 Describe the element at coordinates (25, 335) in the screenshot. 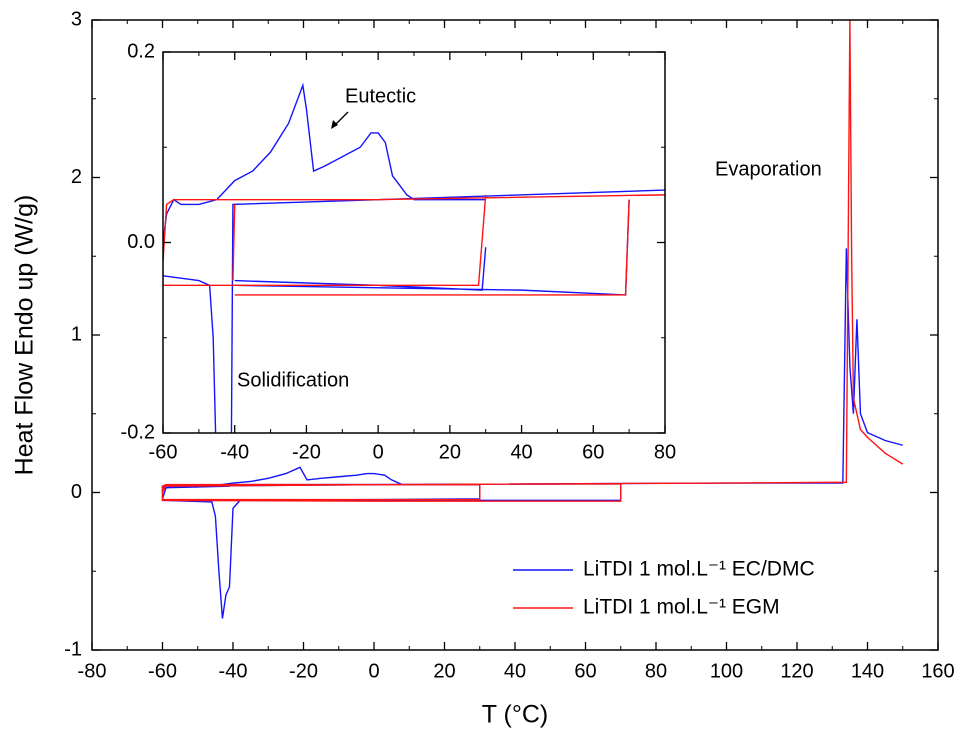

I see `y-axis-label: Heat Flow Endo up (W/g)` at that location.